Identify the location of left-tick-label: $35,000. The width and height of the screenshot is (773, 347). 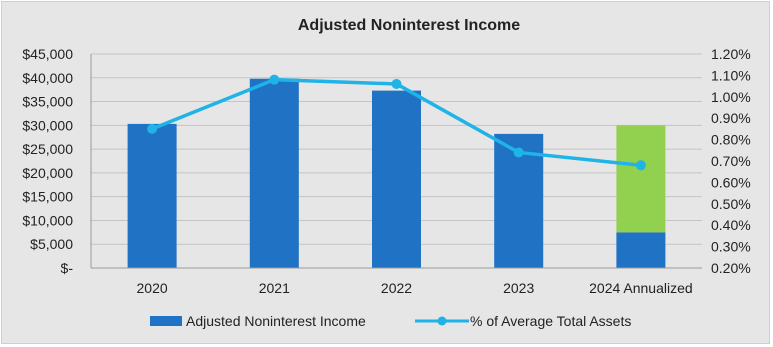
(47, 102).